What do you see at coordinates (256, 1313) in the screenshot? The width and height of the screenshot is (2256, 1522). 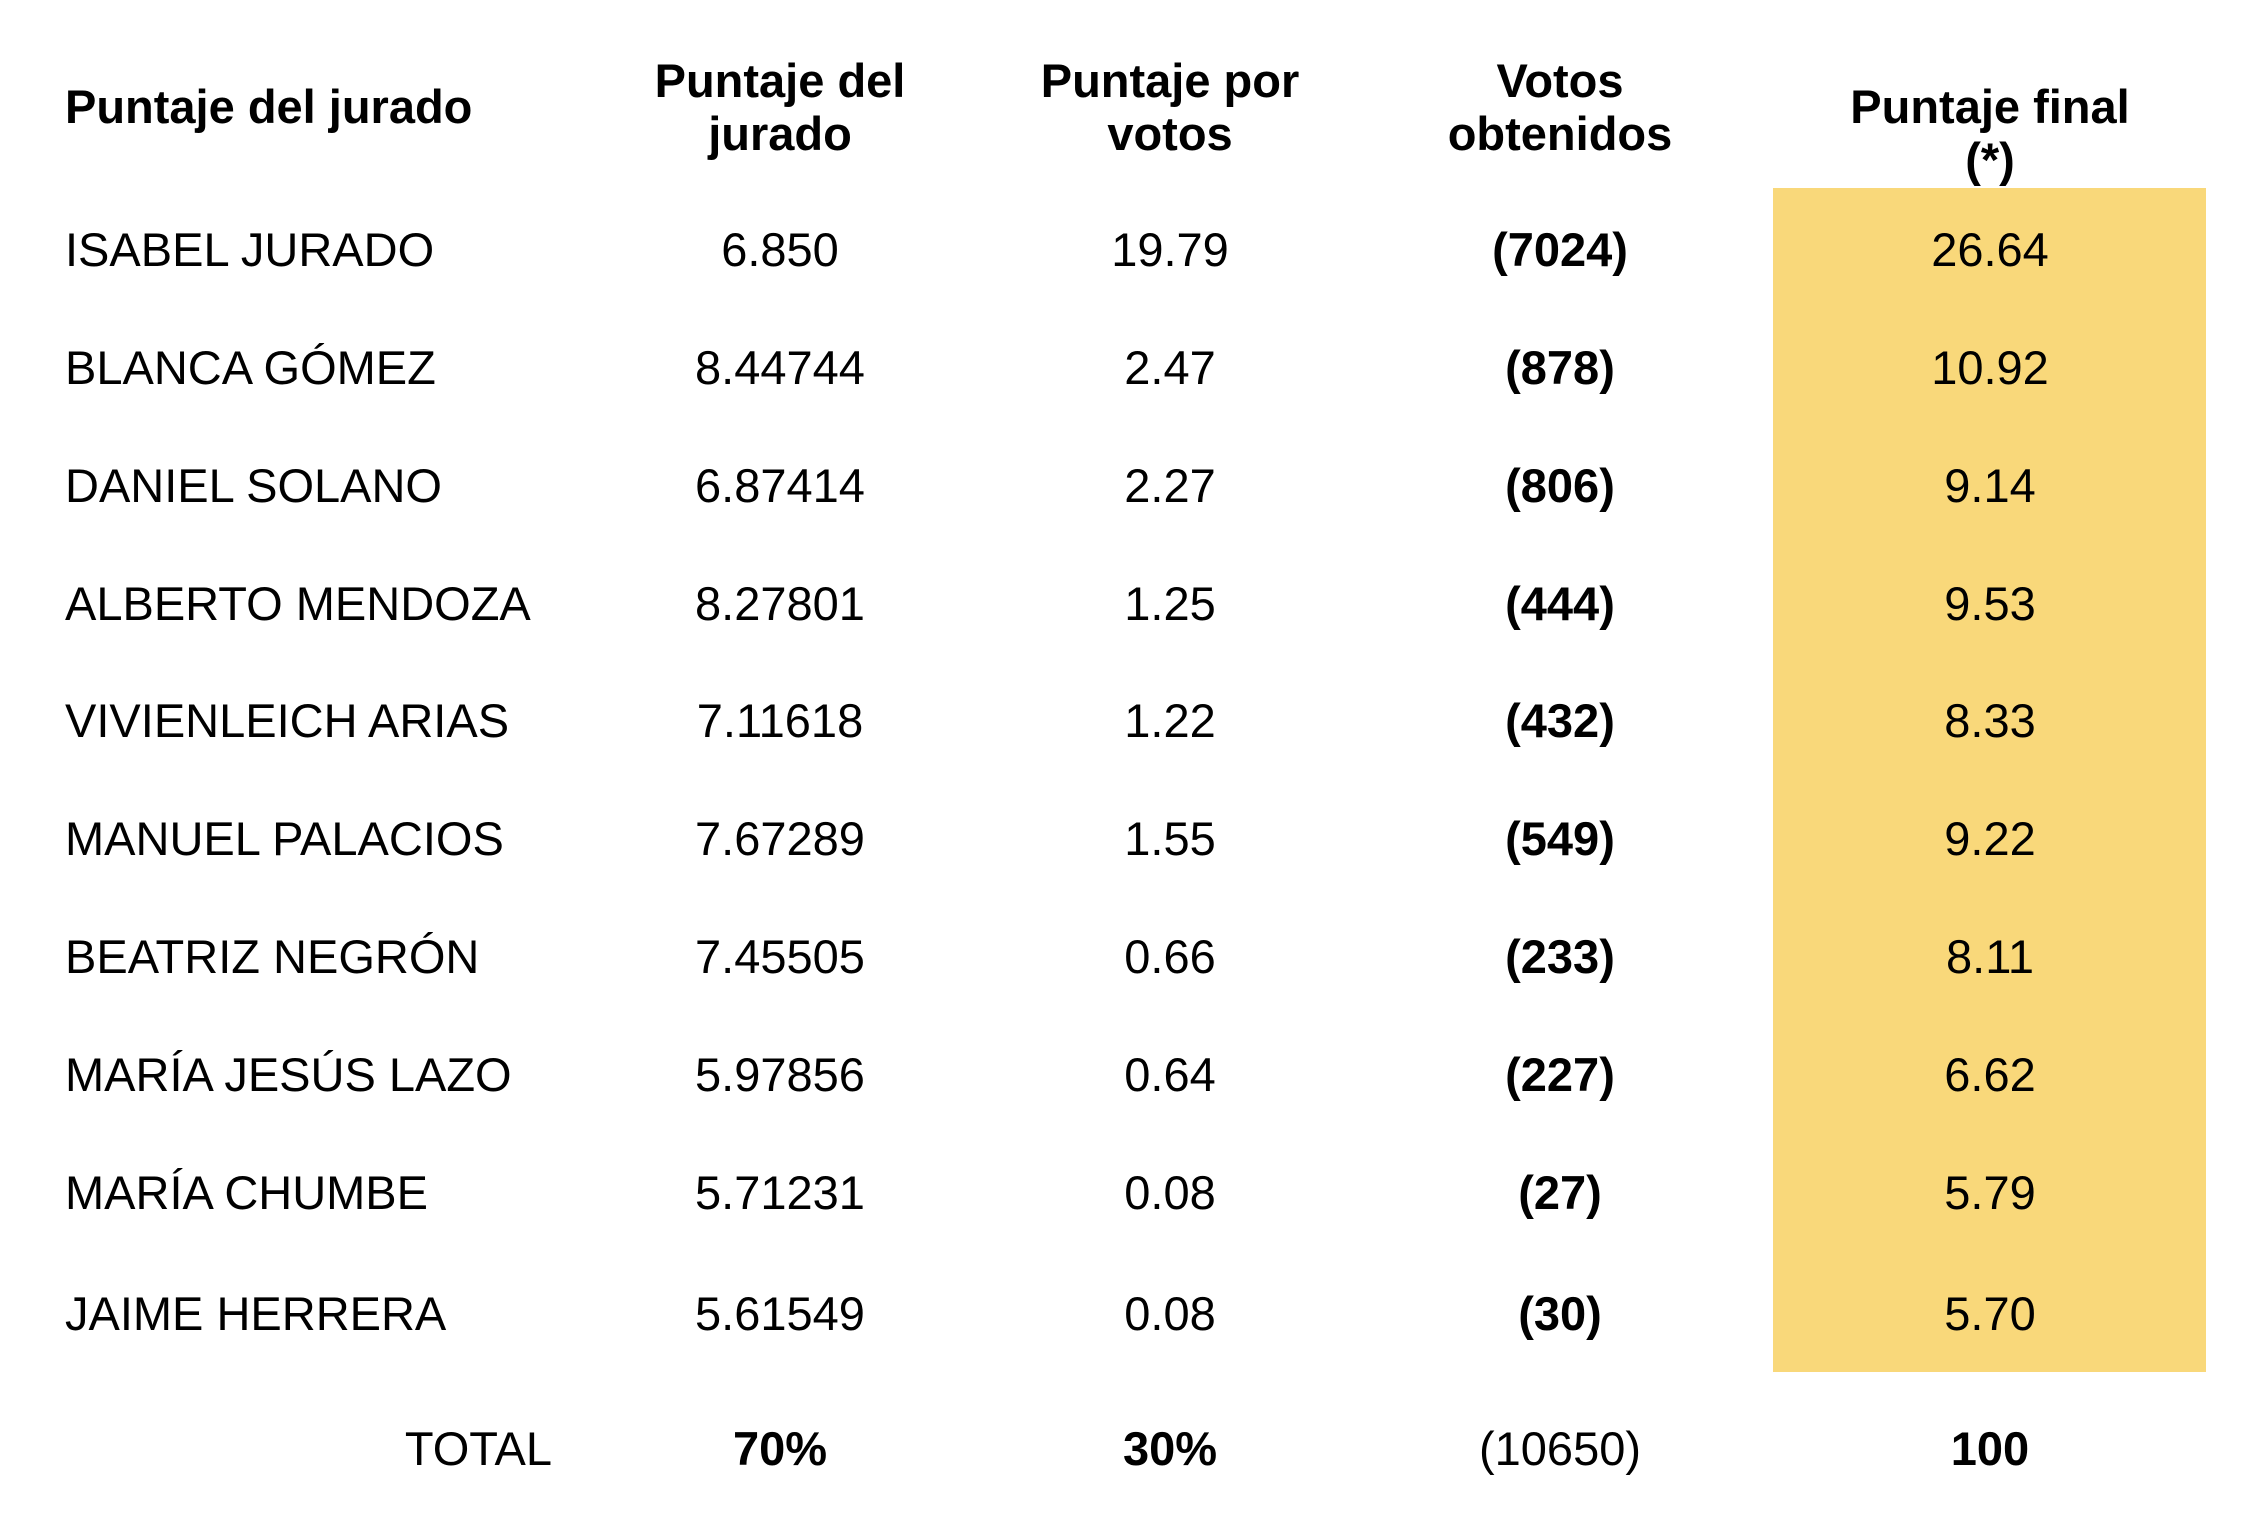 I see `row-name: JAIME HERRERA` at bounding box center [256, 1313].